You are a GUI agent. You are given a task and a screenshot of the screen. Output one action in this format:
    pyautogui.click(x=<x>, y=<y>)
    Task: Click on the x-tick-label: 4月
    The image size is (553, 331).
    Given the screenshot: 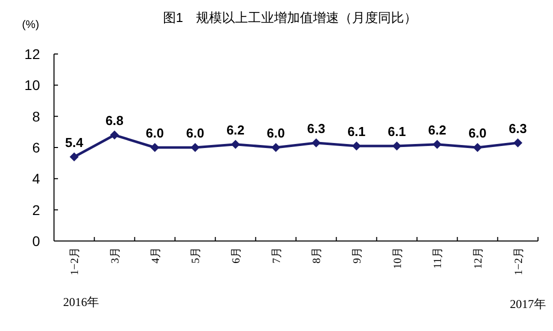 What is the action you would take?
    pyautogui.click(x=156, y=255)
    